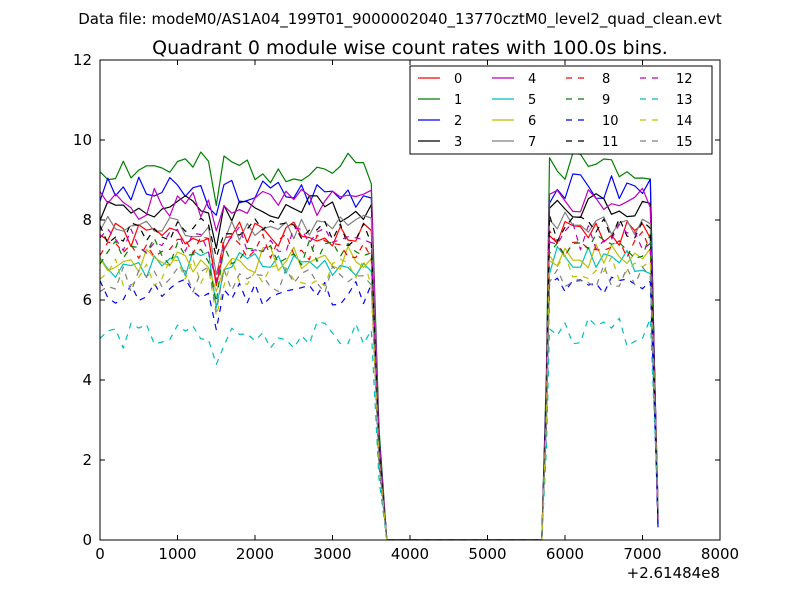  I want to click on x-offset-label: +2.61484e8, so click(673, 573).